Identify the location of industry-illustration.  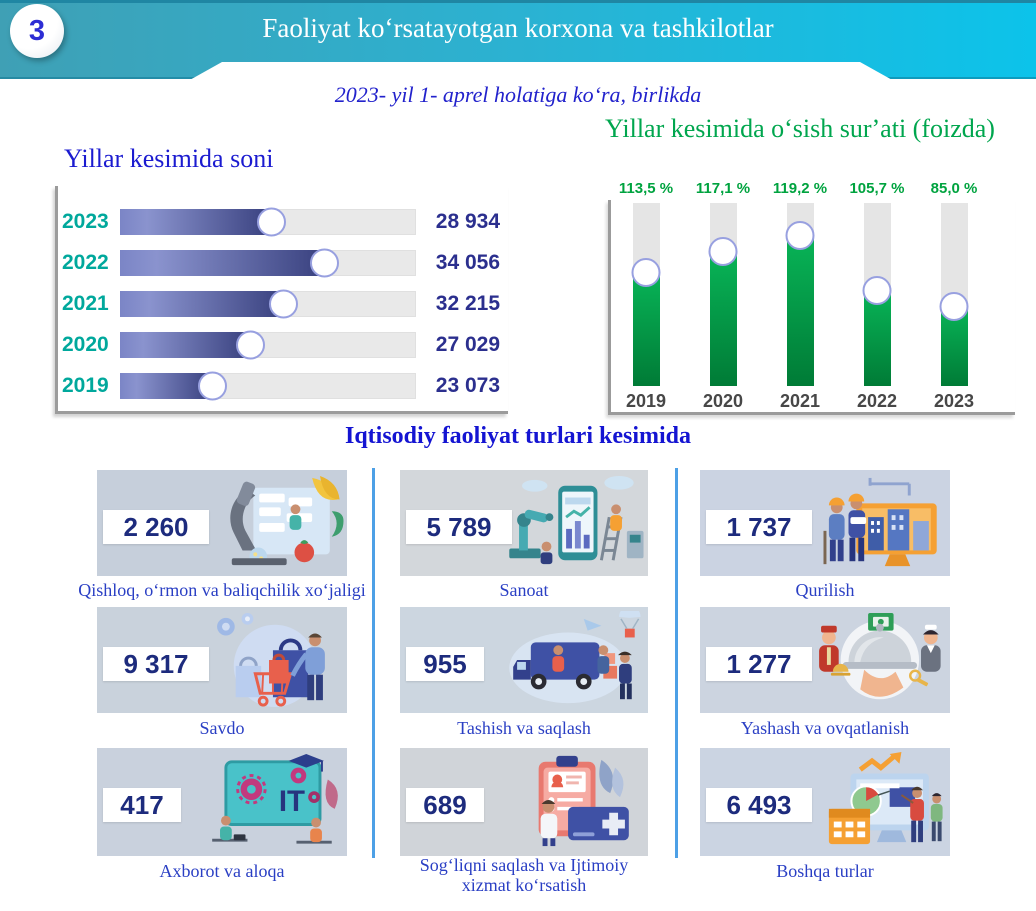
(576, 520).